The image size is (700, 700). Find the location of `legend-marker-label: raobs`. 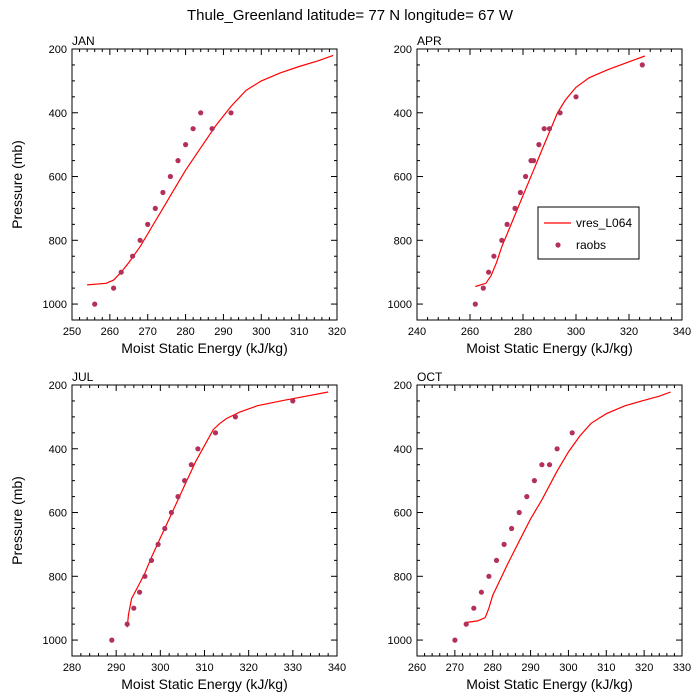

legend-marker-label: raobs is located at coordinates (591, 245).